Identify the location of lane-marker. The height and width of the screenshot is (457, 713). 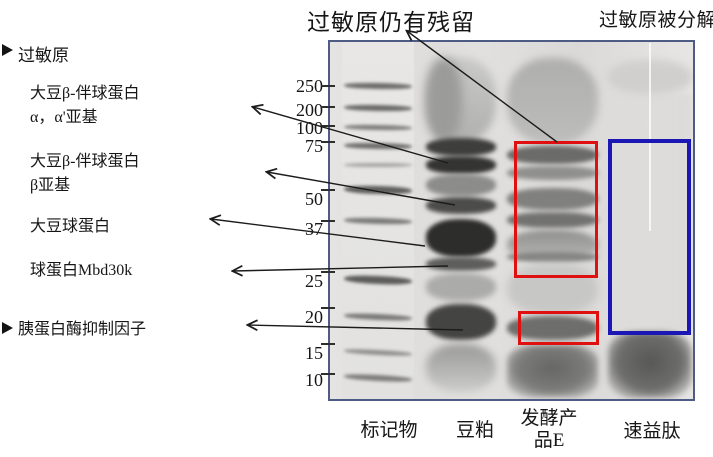
(378, 220).